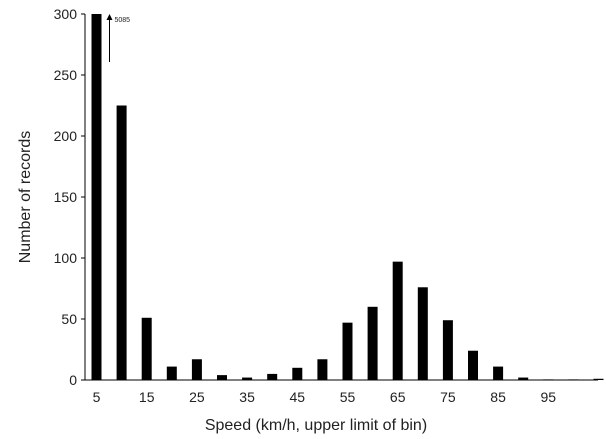  I want to click on x-tick-label: 25, so click(197, 397).